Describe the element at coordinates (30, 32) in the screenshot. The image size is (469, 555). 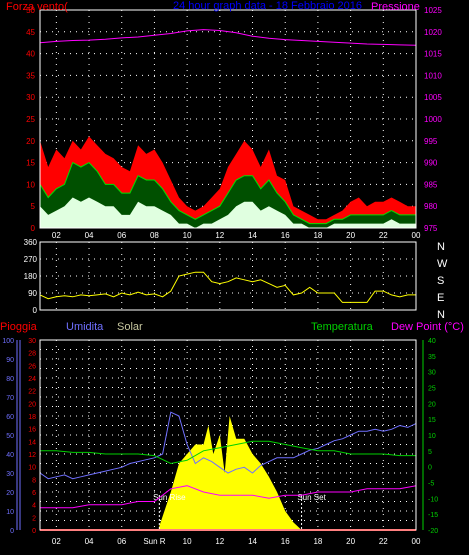
I see `wind-y-tick: 45` at that location.